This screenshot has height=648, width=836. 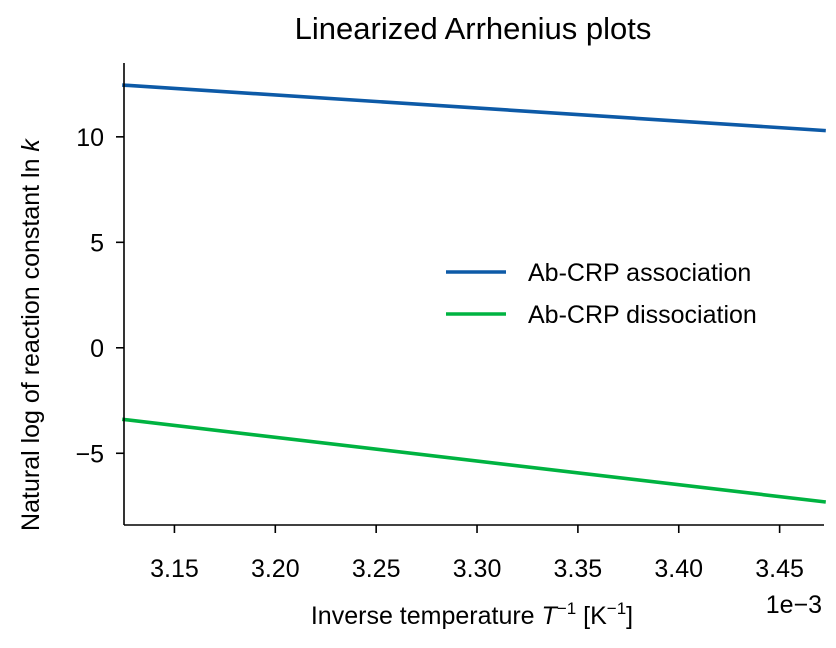 I want to click on x-tick-label: 3.40, so click(x=678, y=569).